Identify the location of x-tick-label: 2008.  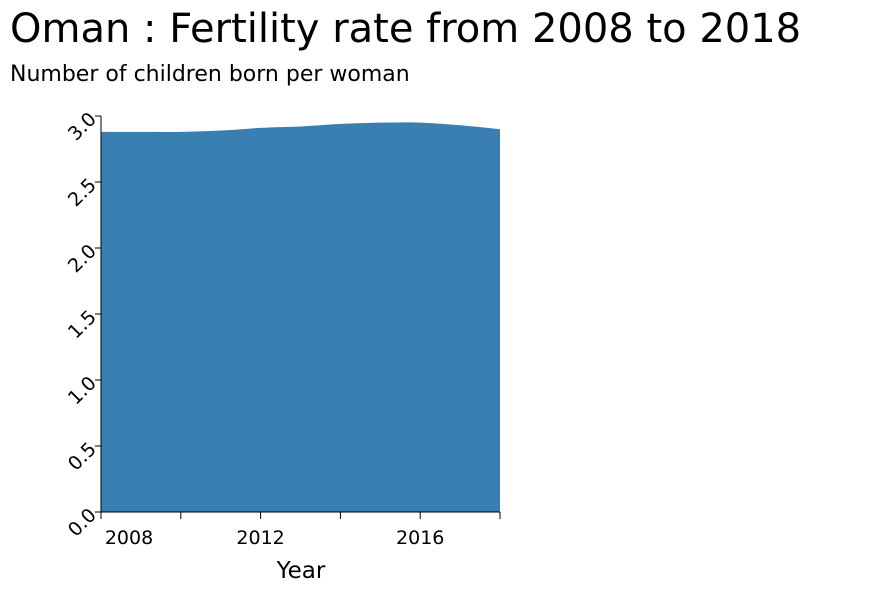
(129, 538).